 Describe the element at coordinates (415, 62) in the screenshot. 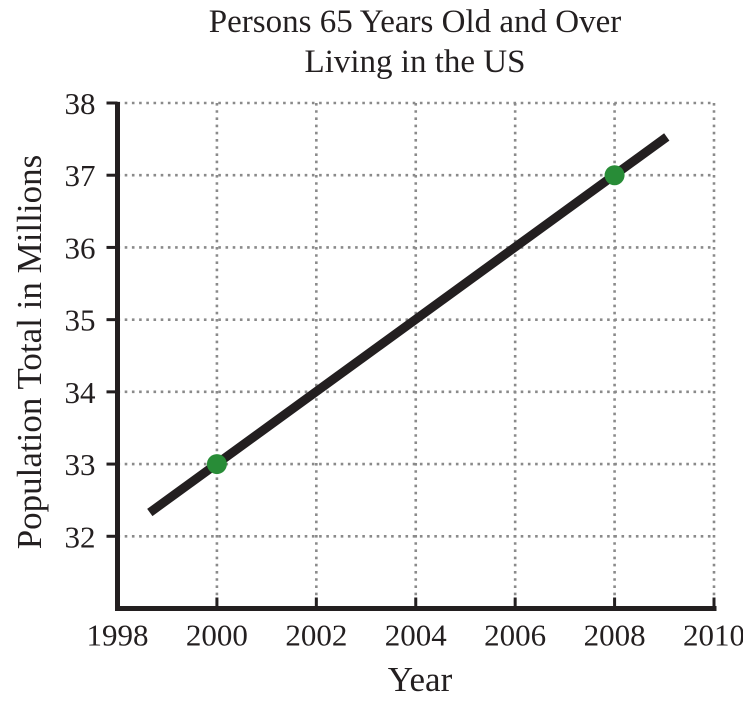

I see `chart-title-line2: Living in the US` at that location.